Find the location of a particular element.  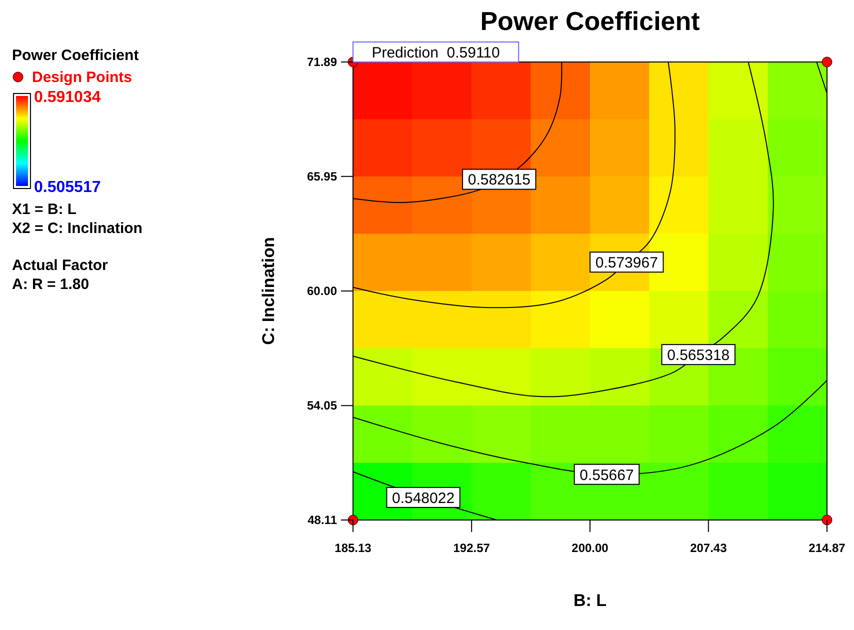

y-tick-label: 60.00 is located at coordinates (322, 291).